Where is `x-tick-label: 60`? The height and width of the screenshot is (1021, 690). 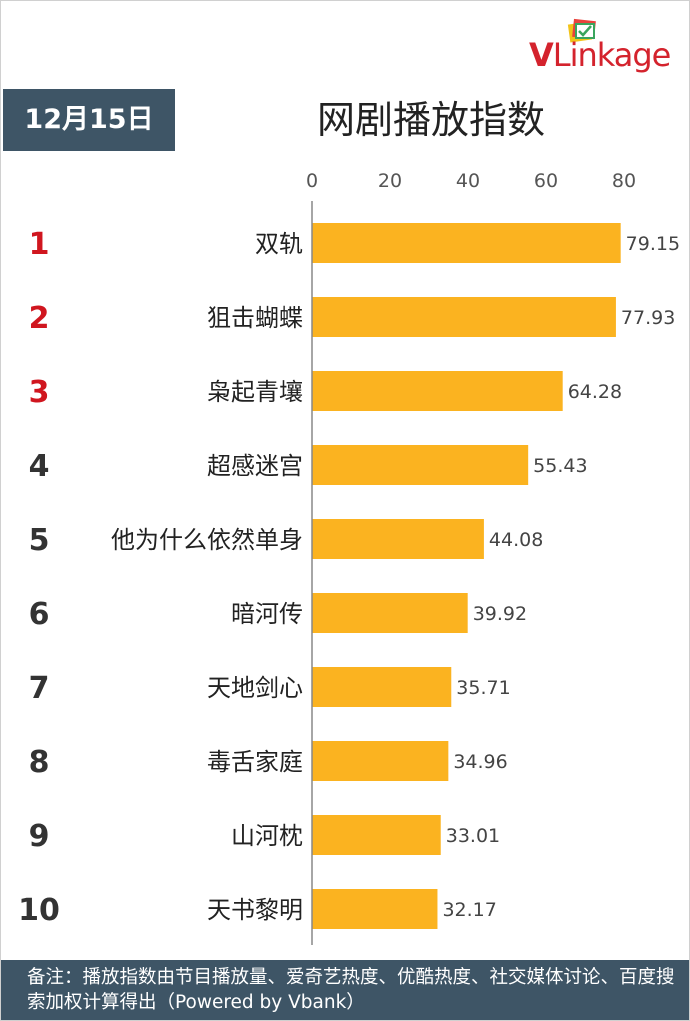 x-tick-label: 60 is located at coordinates (546, 181).